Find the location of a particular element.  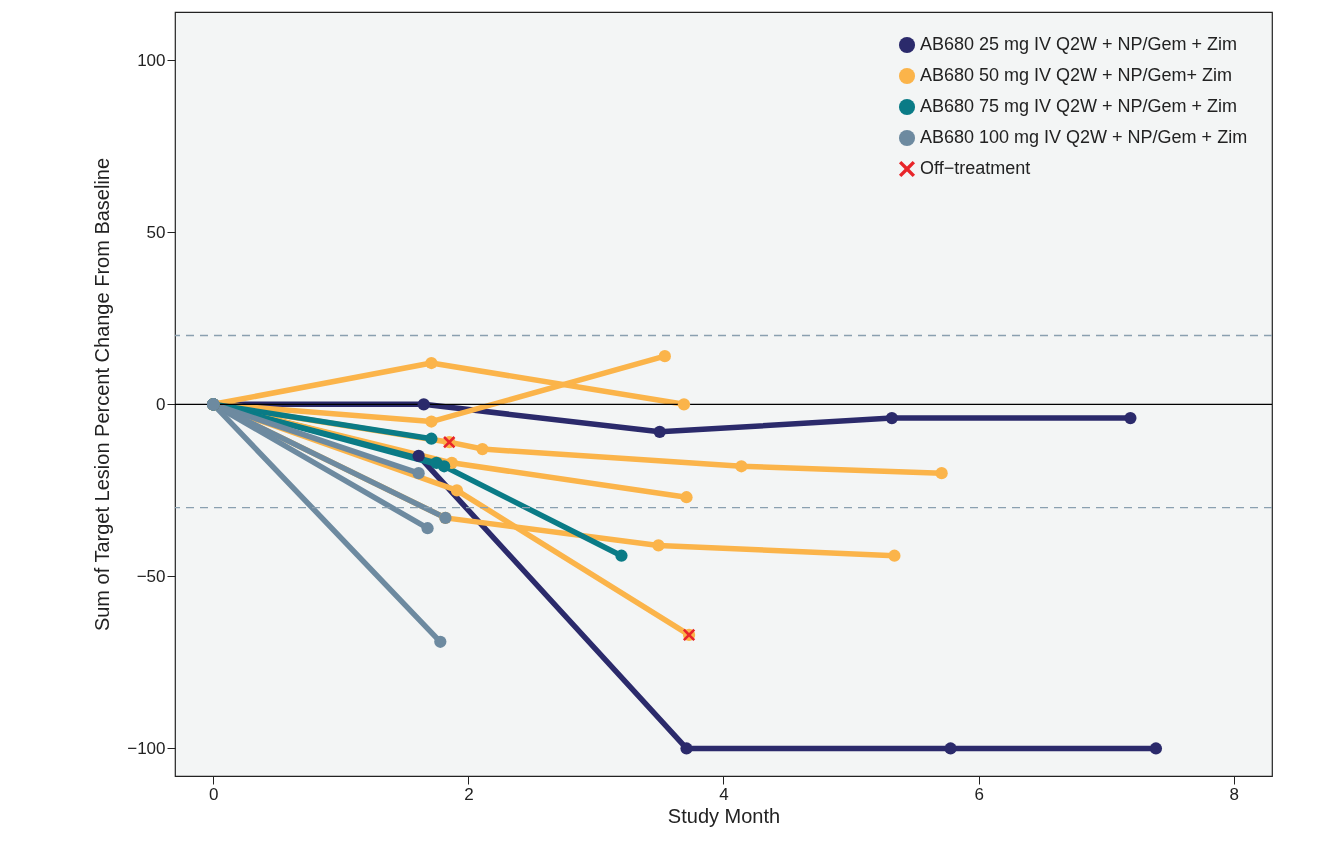

y-axis-title: Sum of Target Lesion Percent Change From Baseline is located at coordinates (102, 394).